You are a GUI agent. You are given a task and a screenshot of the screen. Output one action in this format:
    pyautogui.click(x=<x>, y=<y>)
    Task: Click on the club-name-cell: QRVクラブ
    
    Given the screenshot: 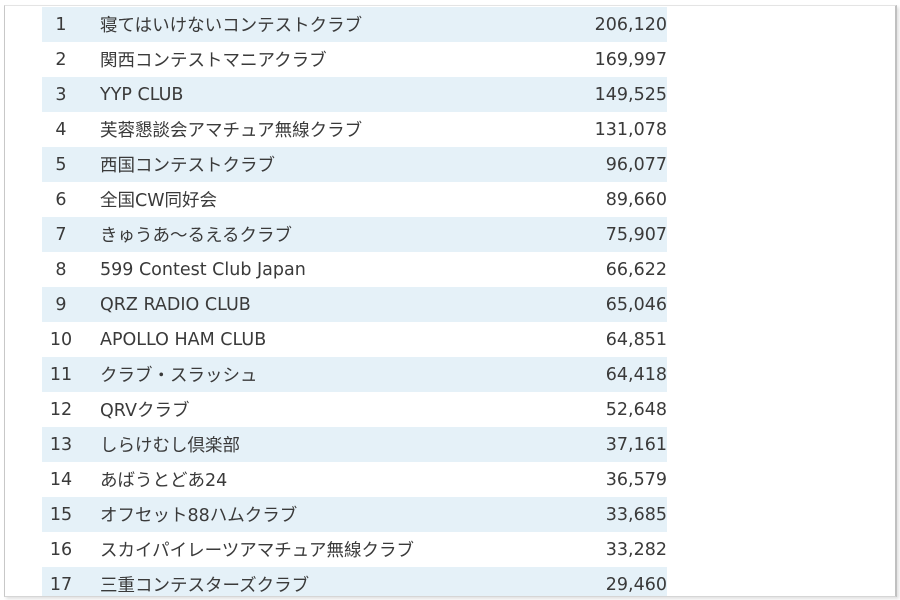 What is the action you would take?
    pyautogui.click(x=145, y=411)
    